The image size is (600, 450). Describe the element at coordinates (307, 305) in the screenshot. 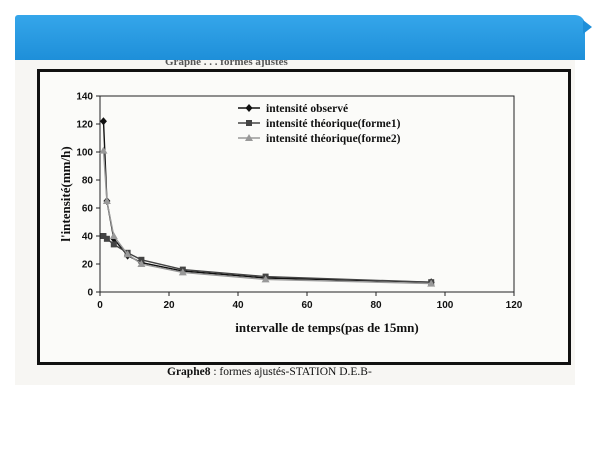

I see `x-tick-label: 60` at that location.